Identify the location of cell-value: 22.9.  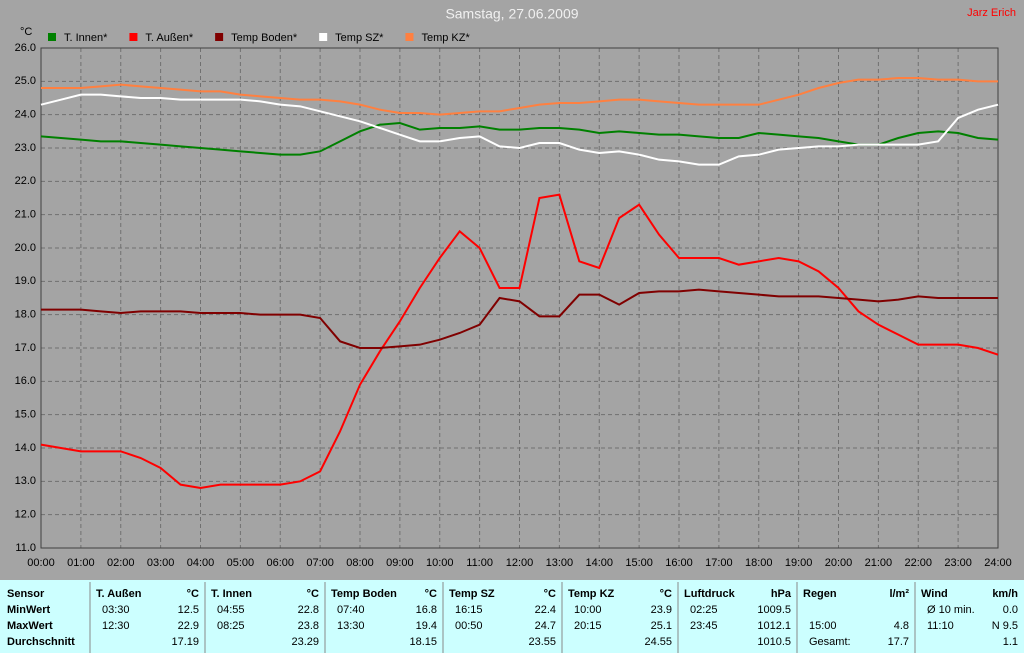
(188, 626).